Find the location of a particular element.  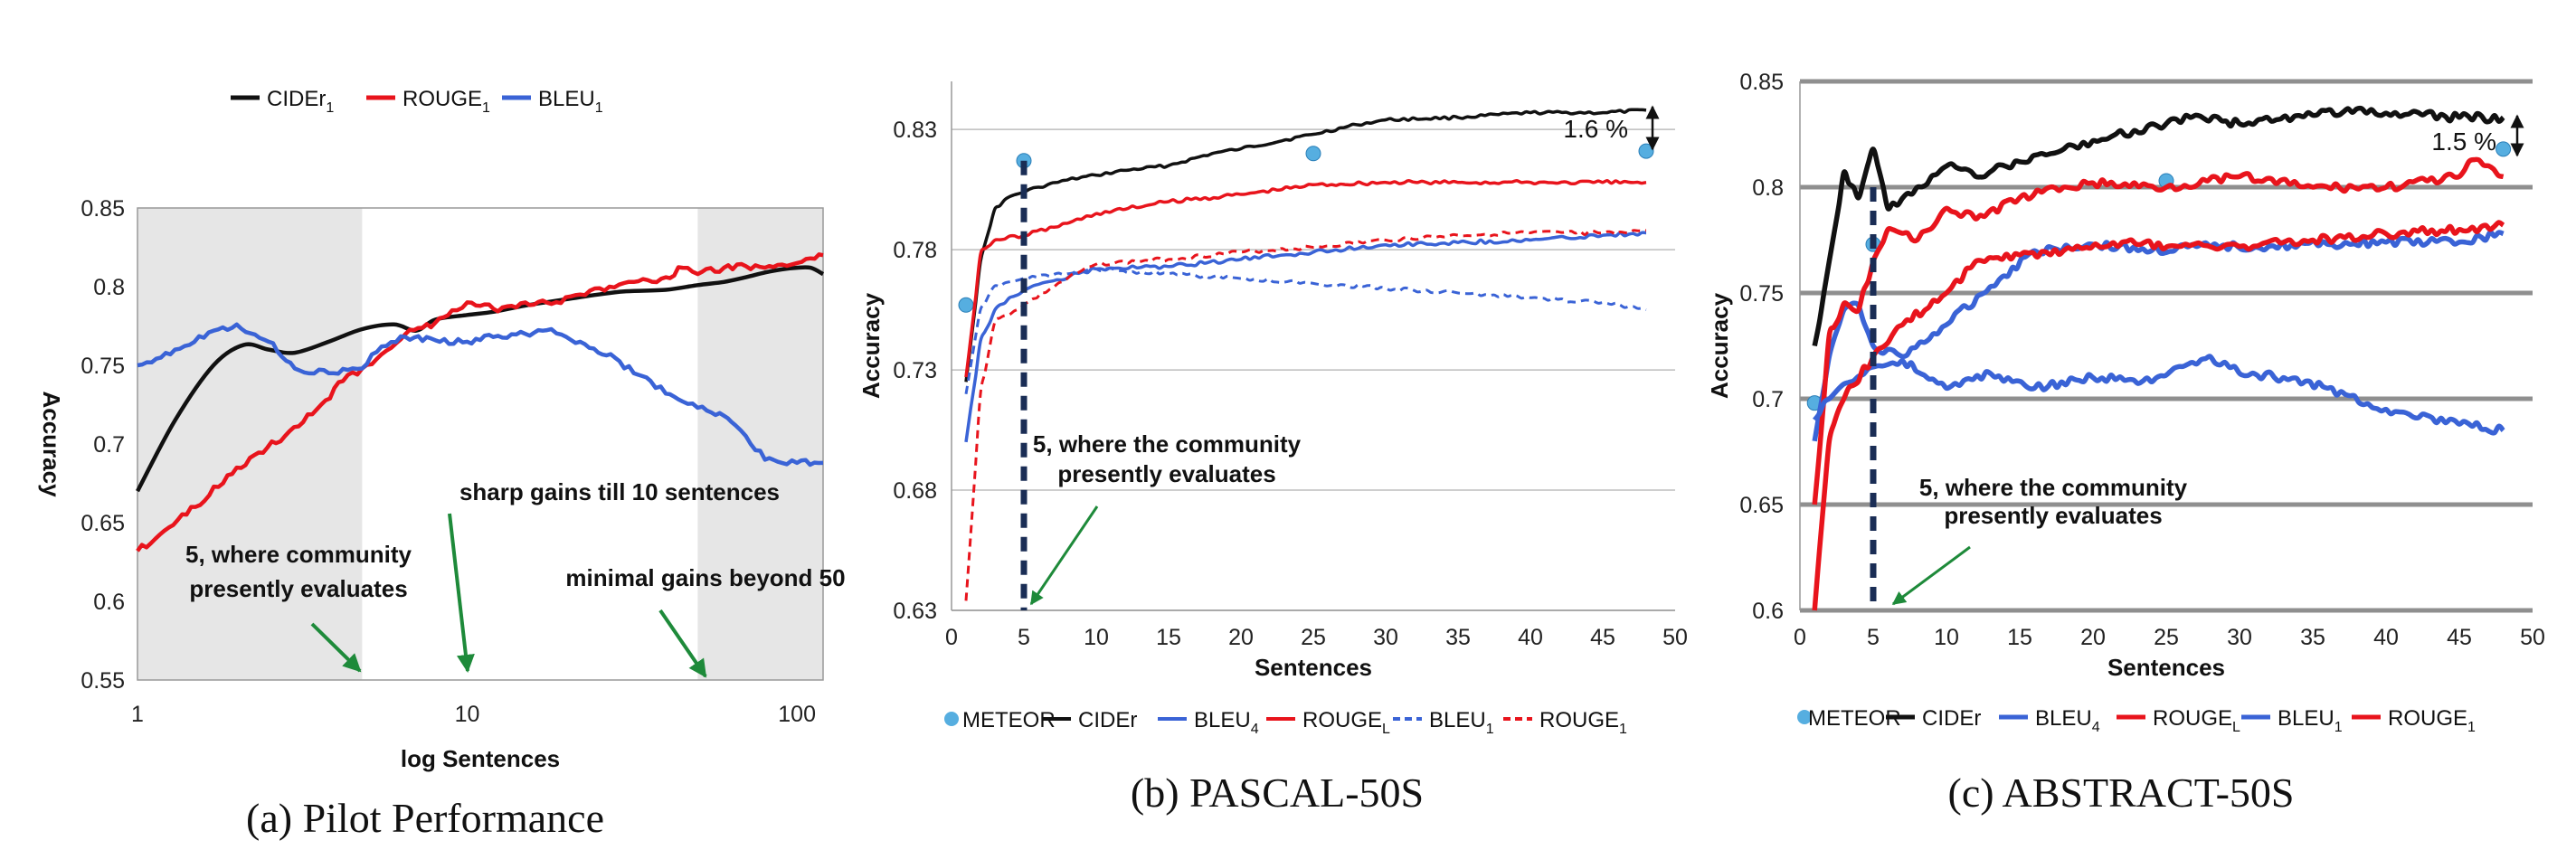

plot-frame is located at coordinates (480, 444).